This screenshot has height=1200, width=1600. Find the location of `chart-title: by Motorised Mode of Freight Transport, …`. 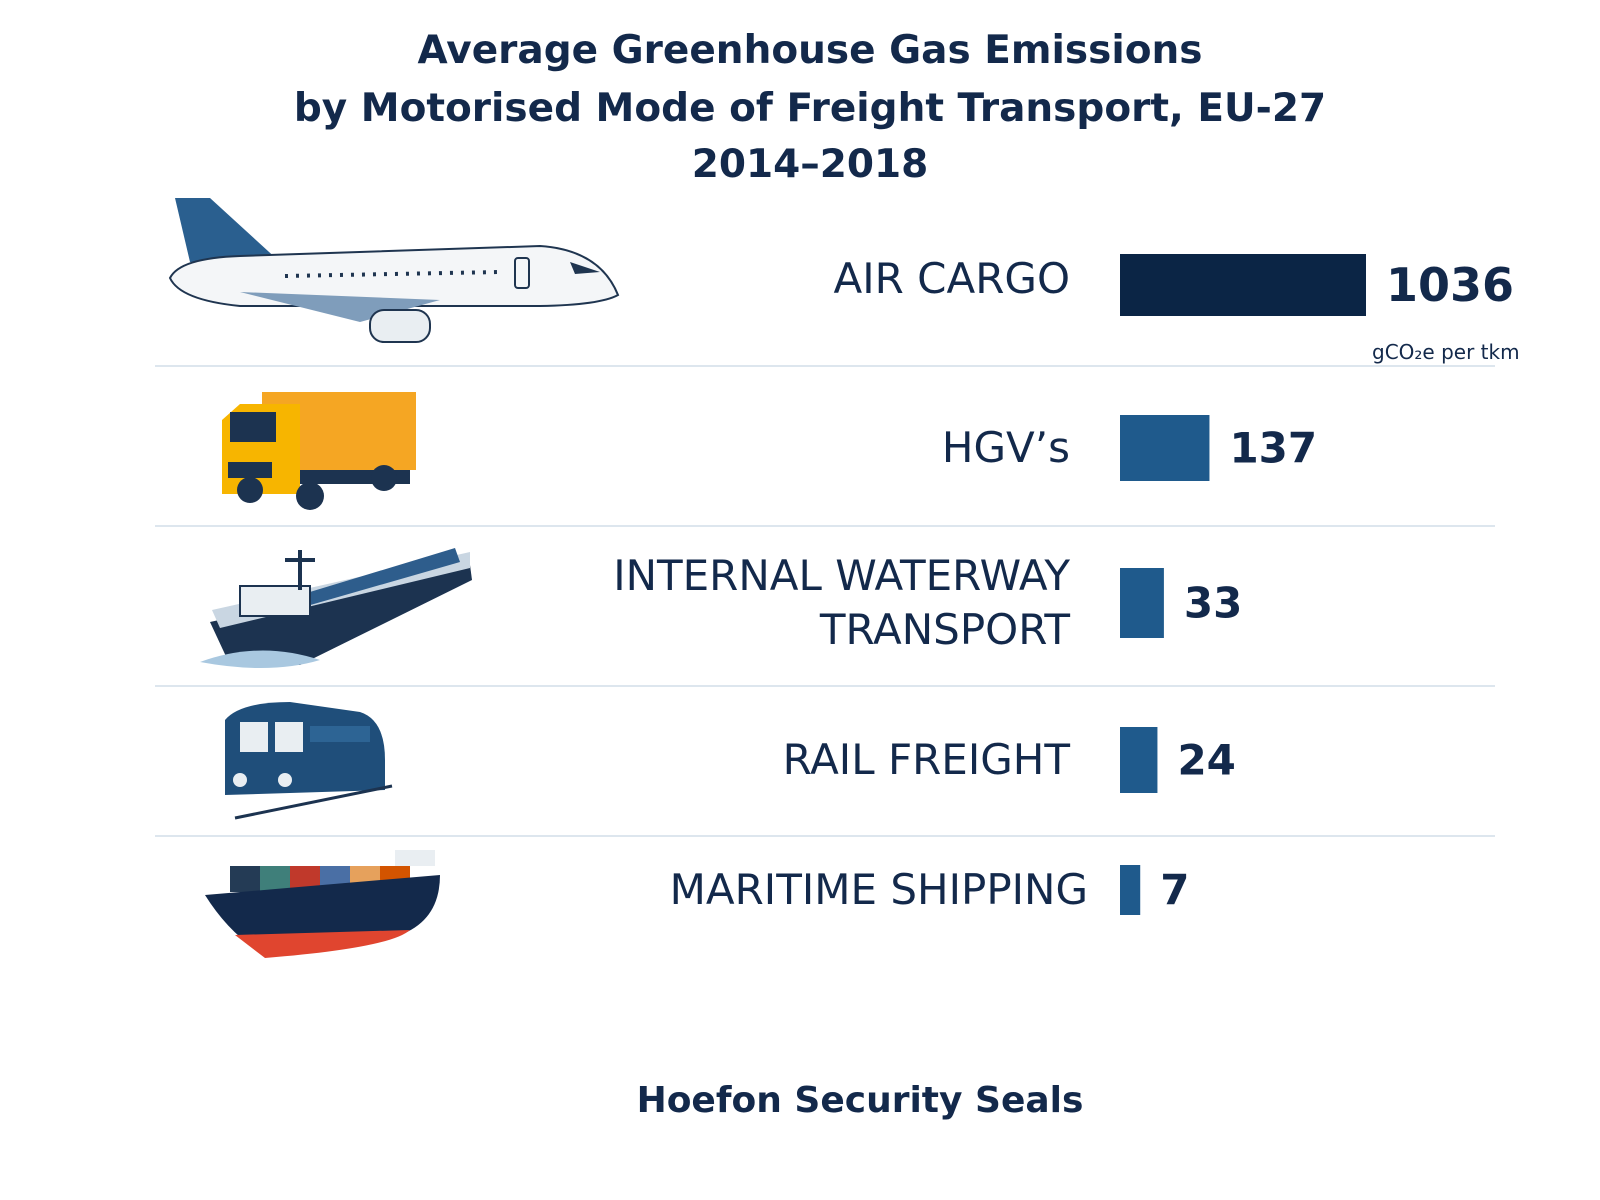

chart-title: by Motorised Mode of Freight Transport, … is located at coordinates (810, 108).